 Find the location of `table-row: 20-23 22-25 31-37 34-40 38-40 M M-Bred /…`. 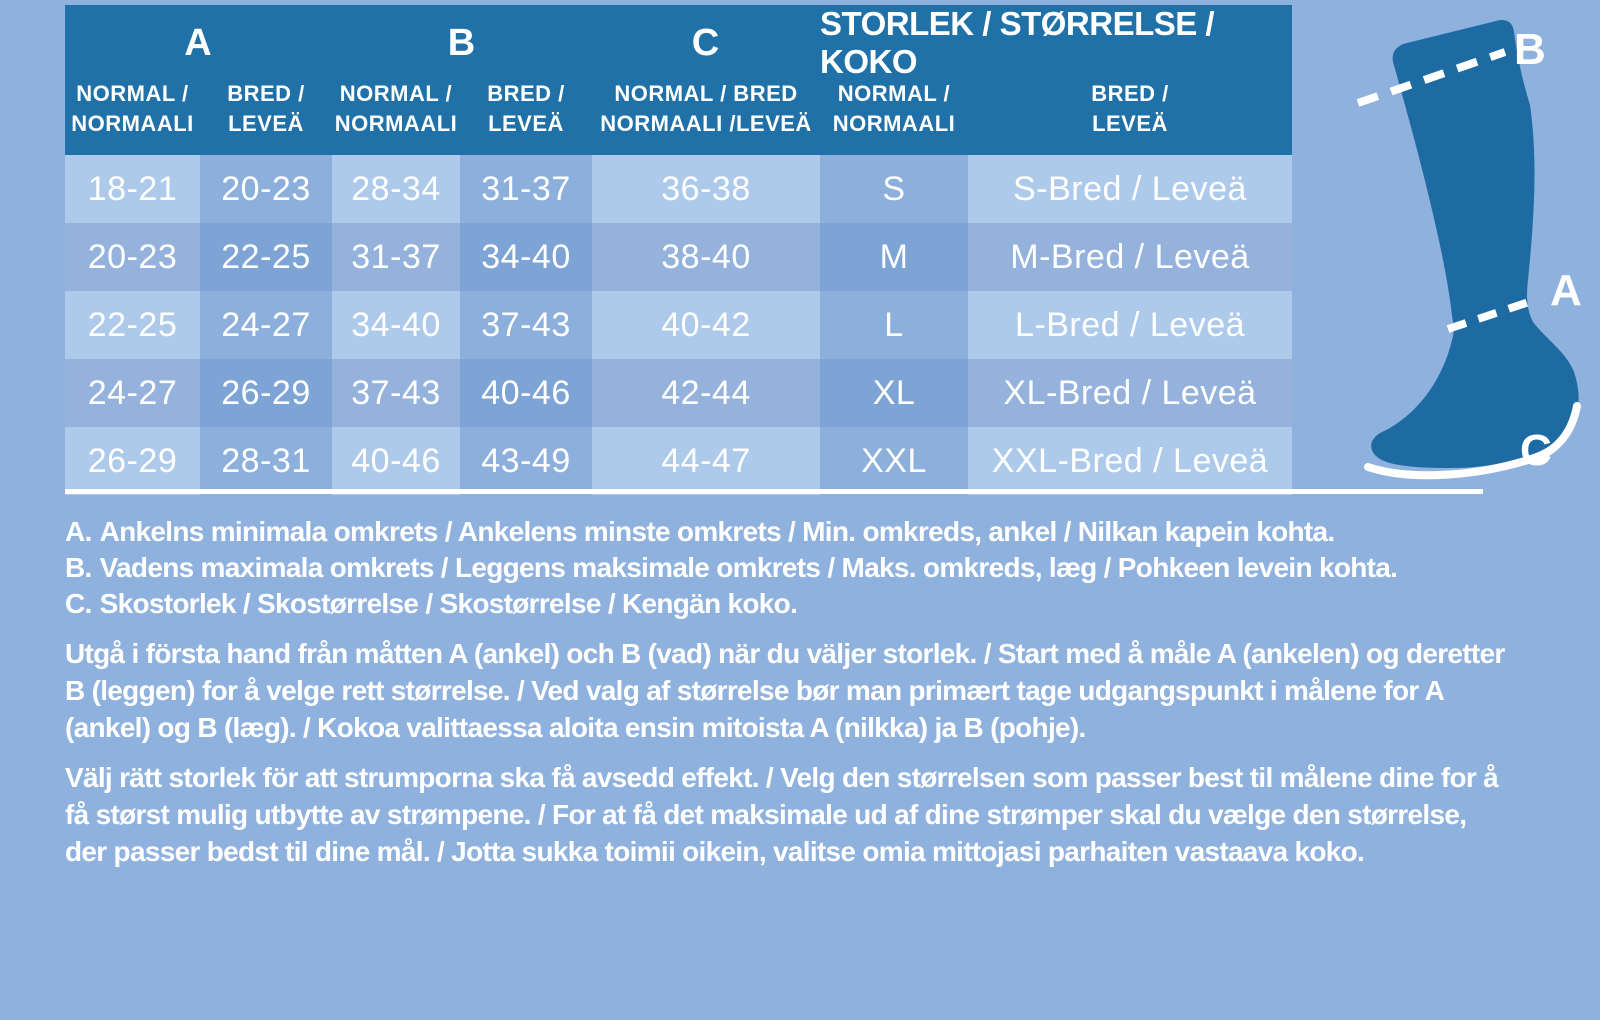

table-row: 20-23 22-25 31-37 34-40 38-40 M M-Bred /… is located at coordinates (678, 257).